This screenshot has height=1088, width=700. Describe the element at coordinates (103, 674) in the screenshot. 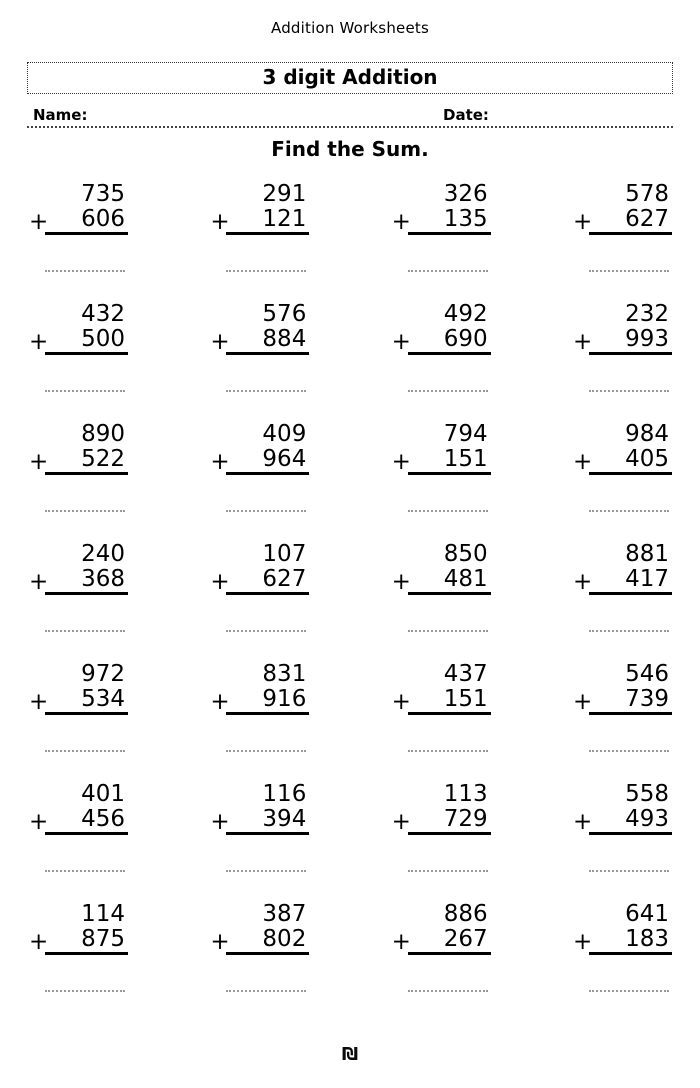

I see `addend-1: 972` at that location.